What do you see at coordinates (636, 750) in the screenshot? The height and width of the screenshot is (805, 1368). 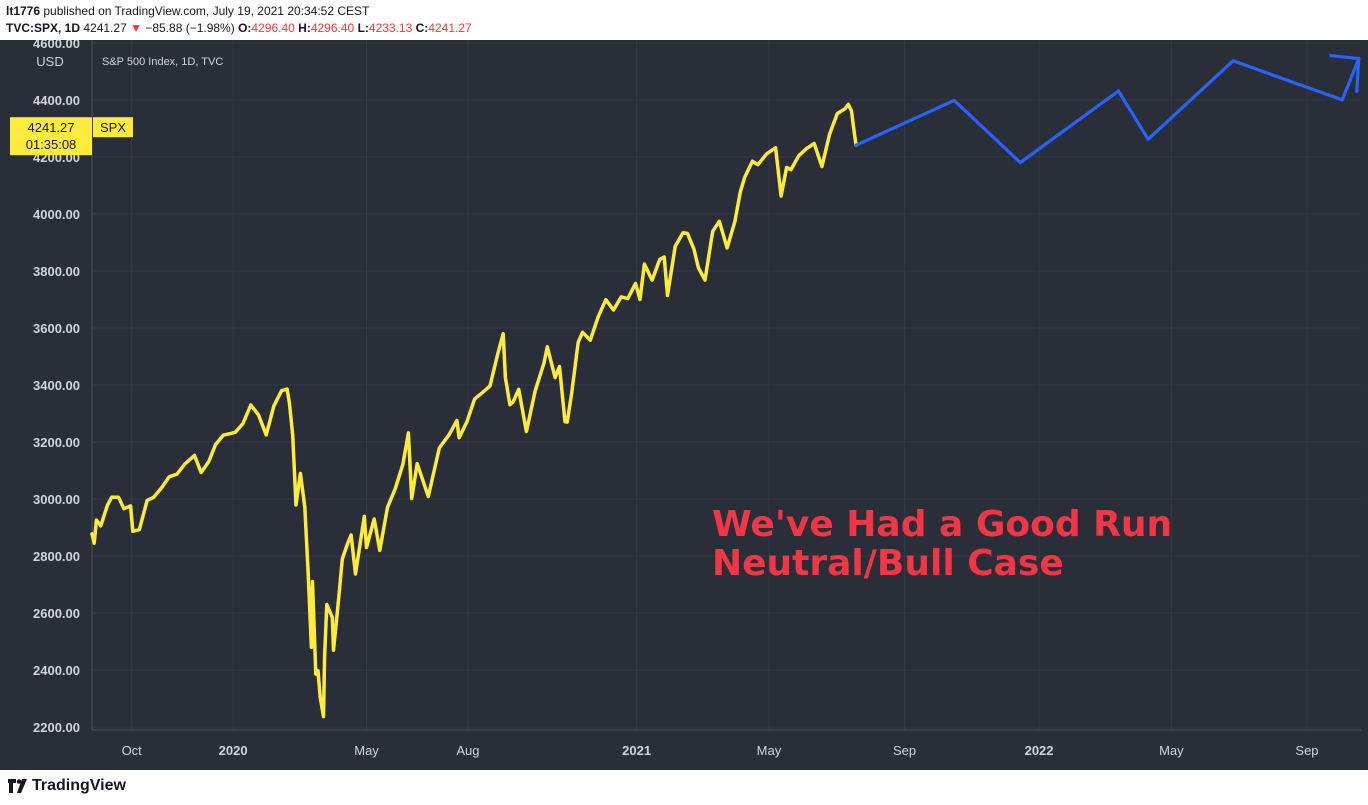 I see `x-tick-label: 2021` at bounding box center [636, 750].